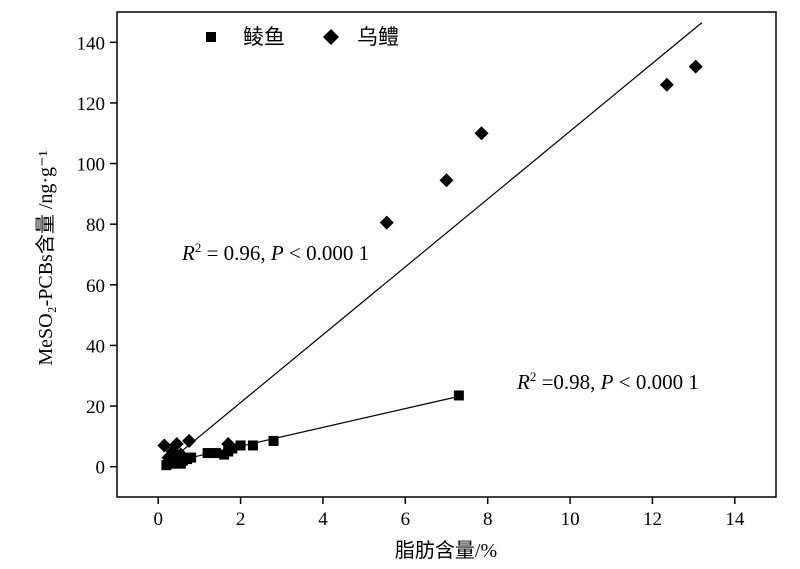 The image size is (800, 569). Describe the element at coordinates (95, 407) in the screenshot. I see `y-tick-label: 20` at that location.